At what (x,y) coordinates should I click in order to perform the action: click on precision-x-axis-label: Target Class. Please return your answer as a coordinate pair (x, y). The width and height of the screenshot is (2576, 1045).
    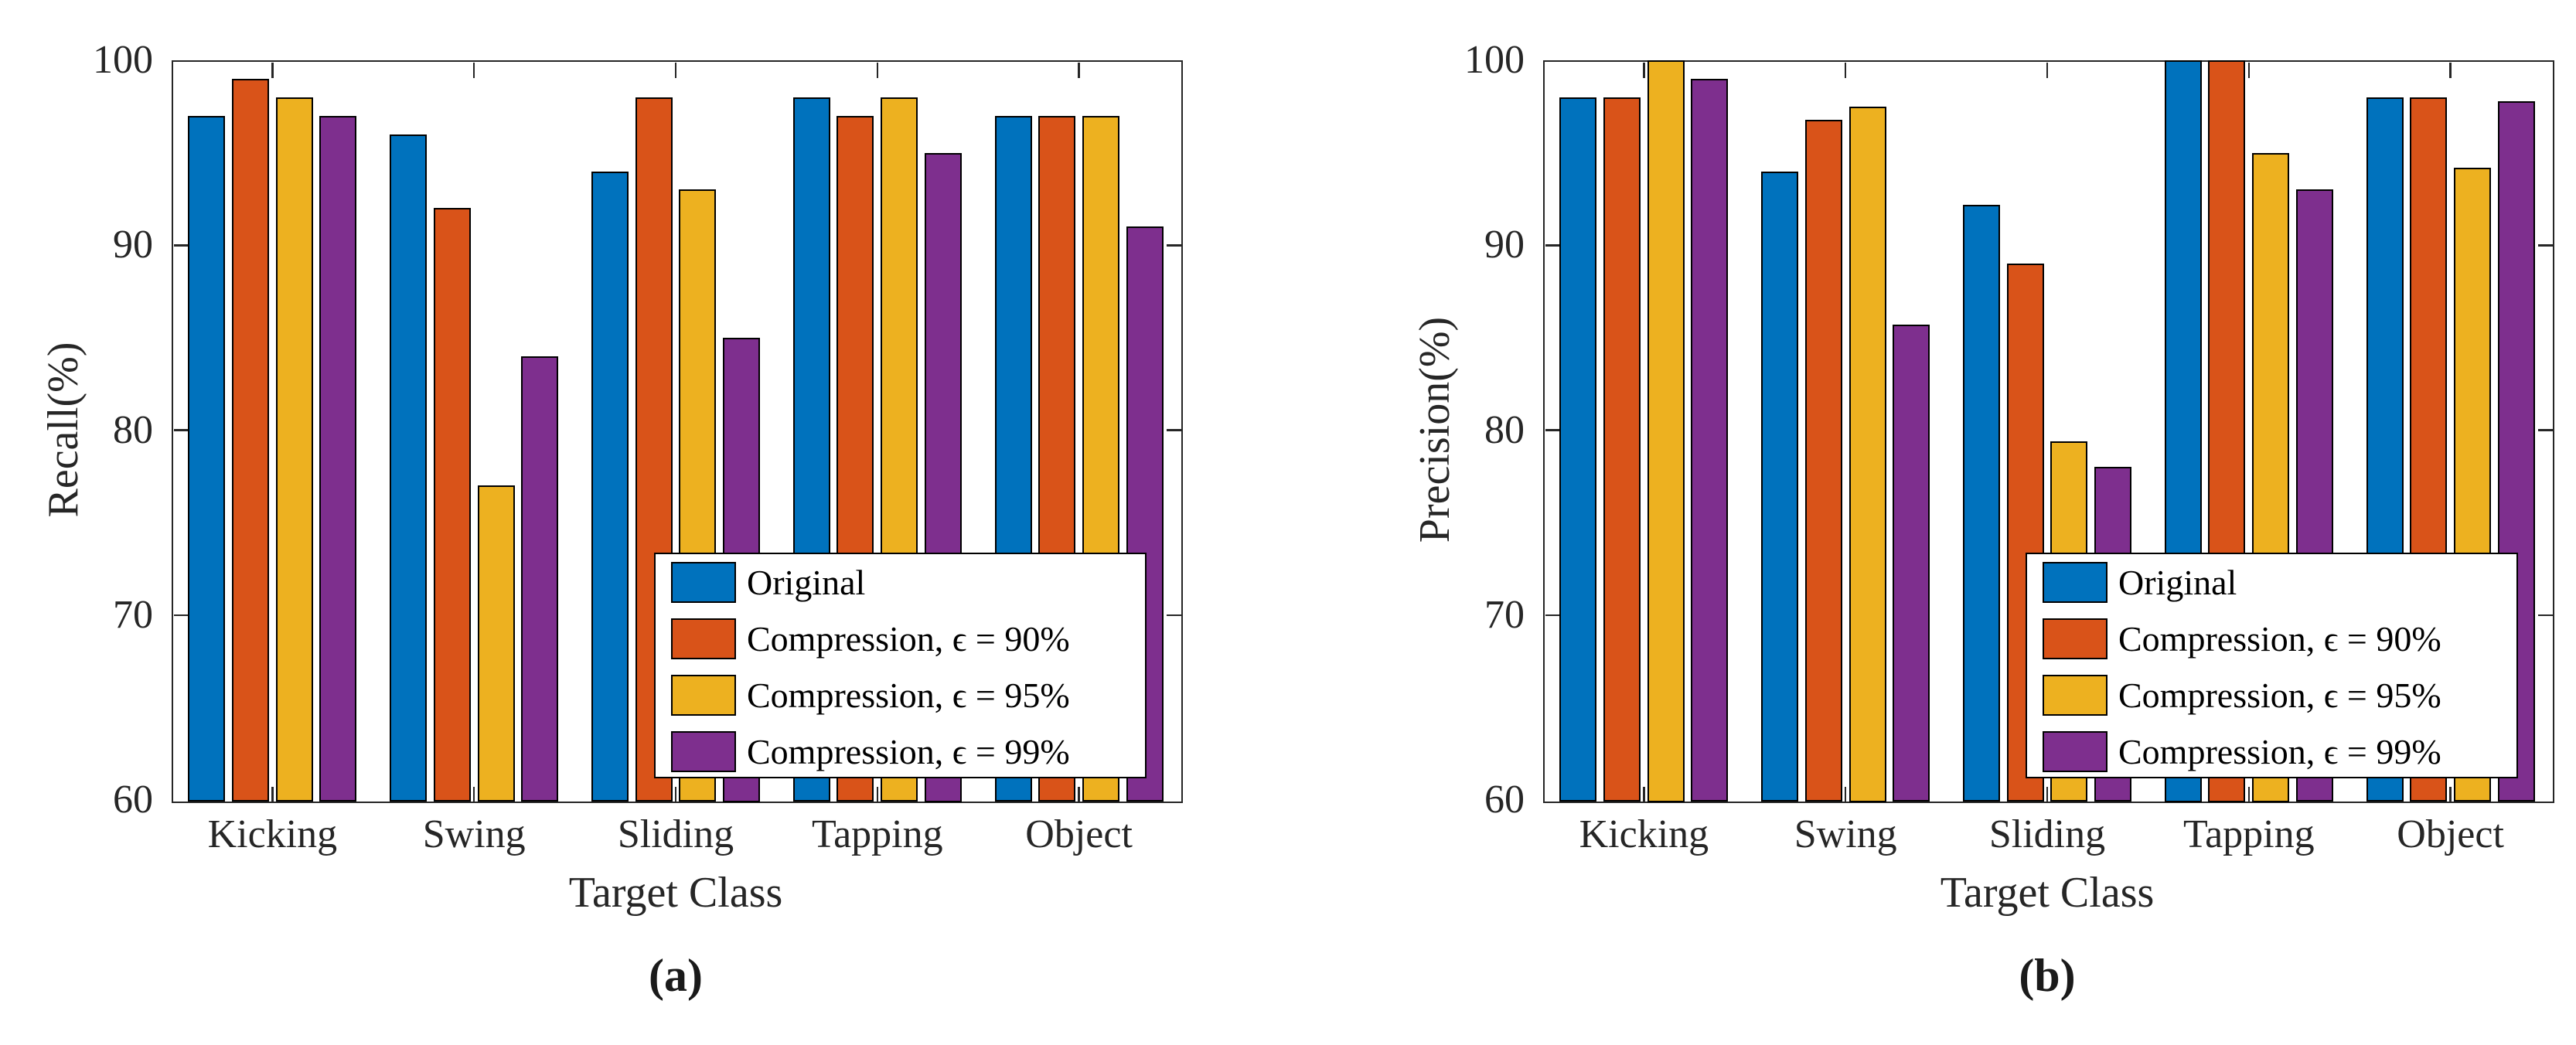
    Looking at the image, I should click on (2047, 893).